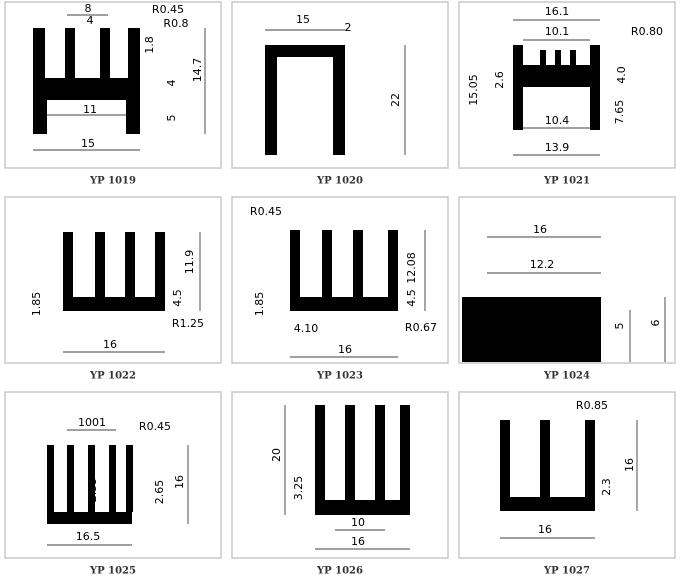  I want to click on dim: 20, so click(276, 455).